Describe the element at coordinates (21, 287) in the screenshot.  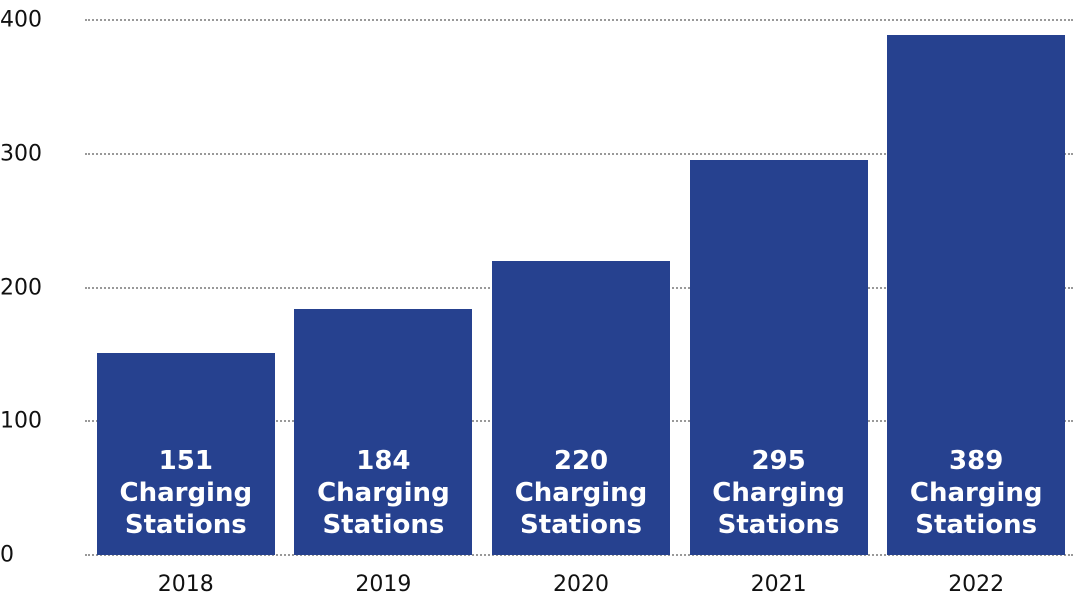
I see `y-tick-label: 200` at that location.